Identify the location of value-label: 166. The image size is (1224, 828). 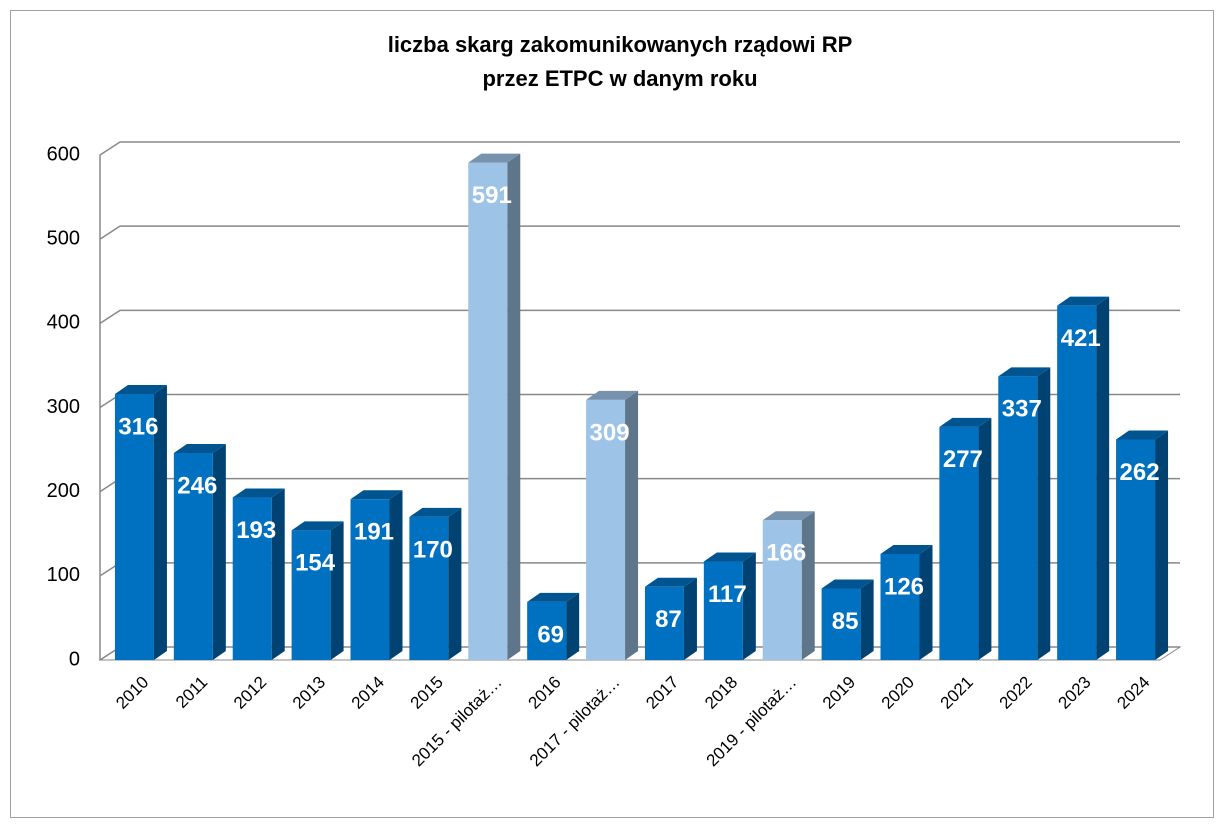
(786, 553).